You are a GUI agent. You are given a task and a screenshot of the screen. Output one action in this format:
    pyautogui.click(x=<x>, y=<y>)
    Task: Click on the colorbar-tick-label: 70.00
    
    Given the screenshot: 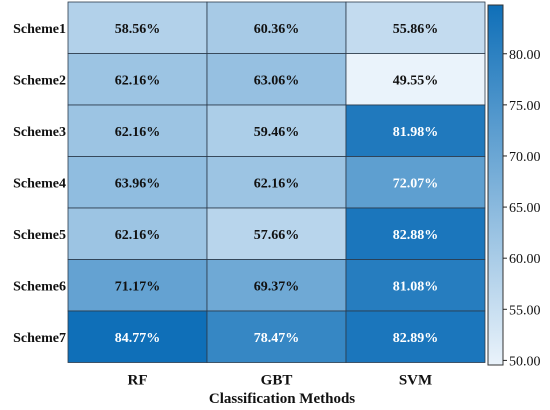 What is the action you would take?
    pyautogui.click(x=525, y=157)
    